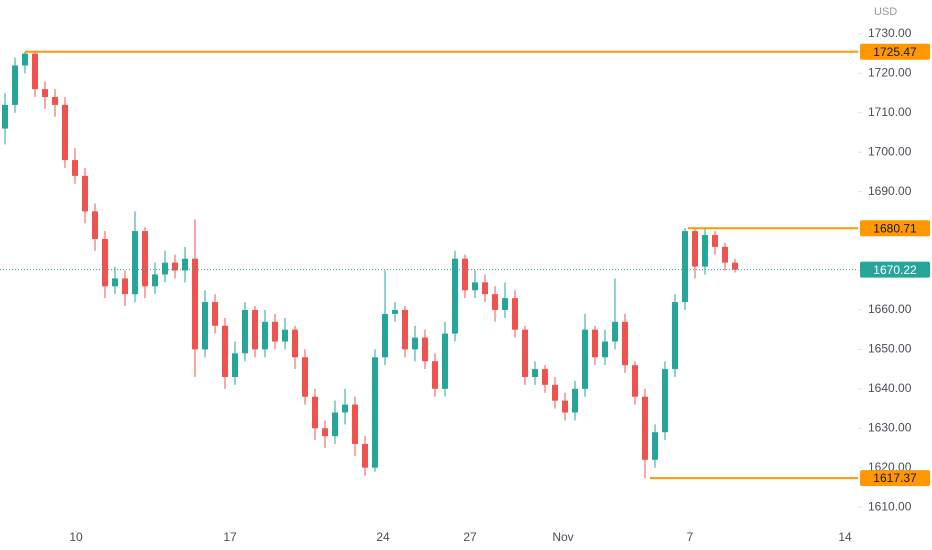  I want to click on y-tick-label: 1720.00, so click(890, 73).